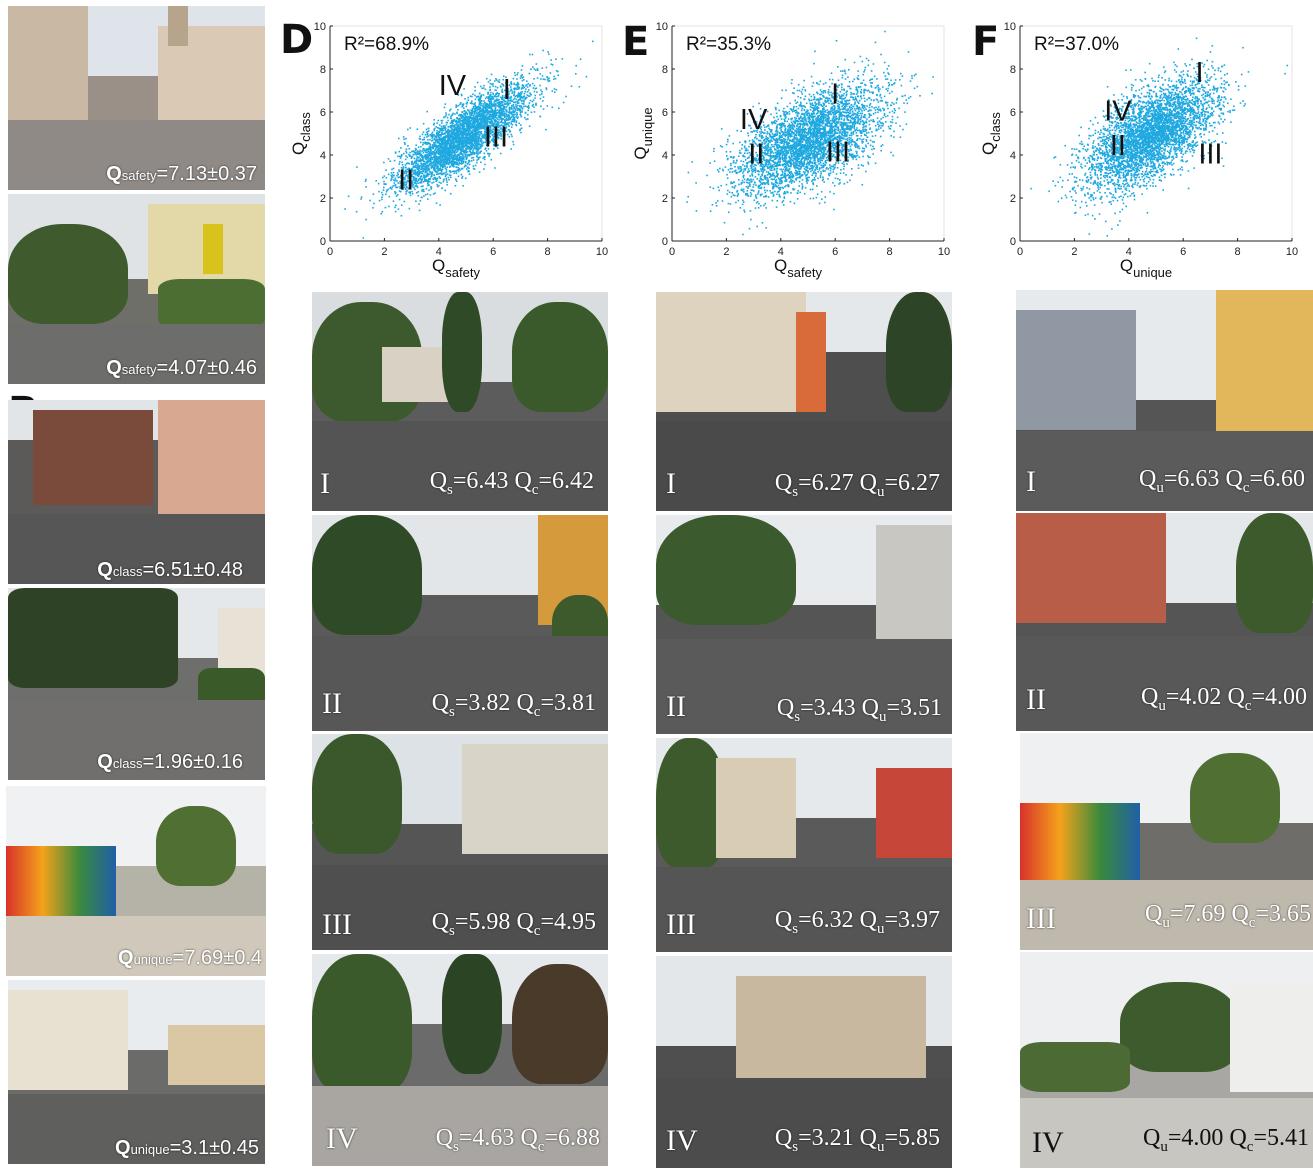 Image resolution: width=1313 pixels, height=1170 pixels. Describe the element at coordinates (136, 98) in the screenshot. I see `photo-a-top: Qsafety=7.13±0.37` at that location.